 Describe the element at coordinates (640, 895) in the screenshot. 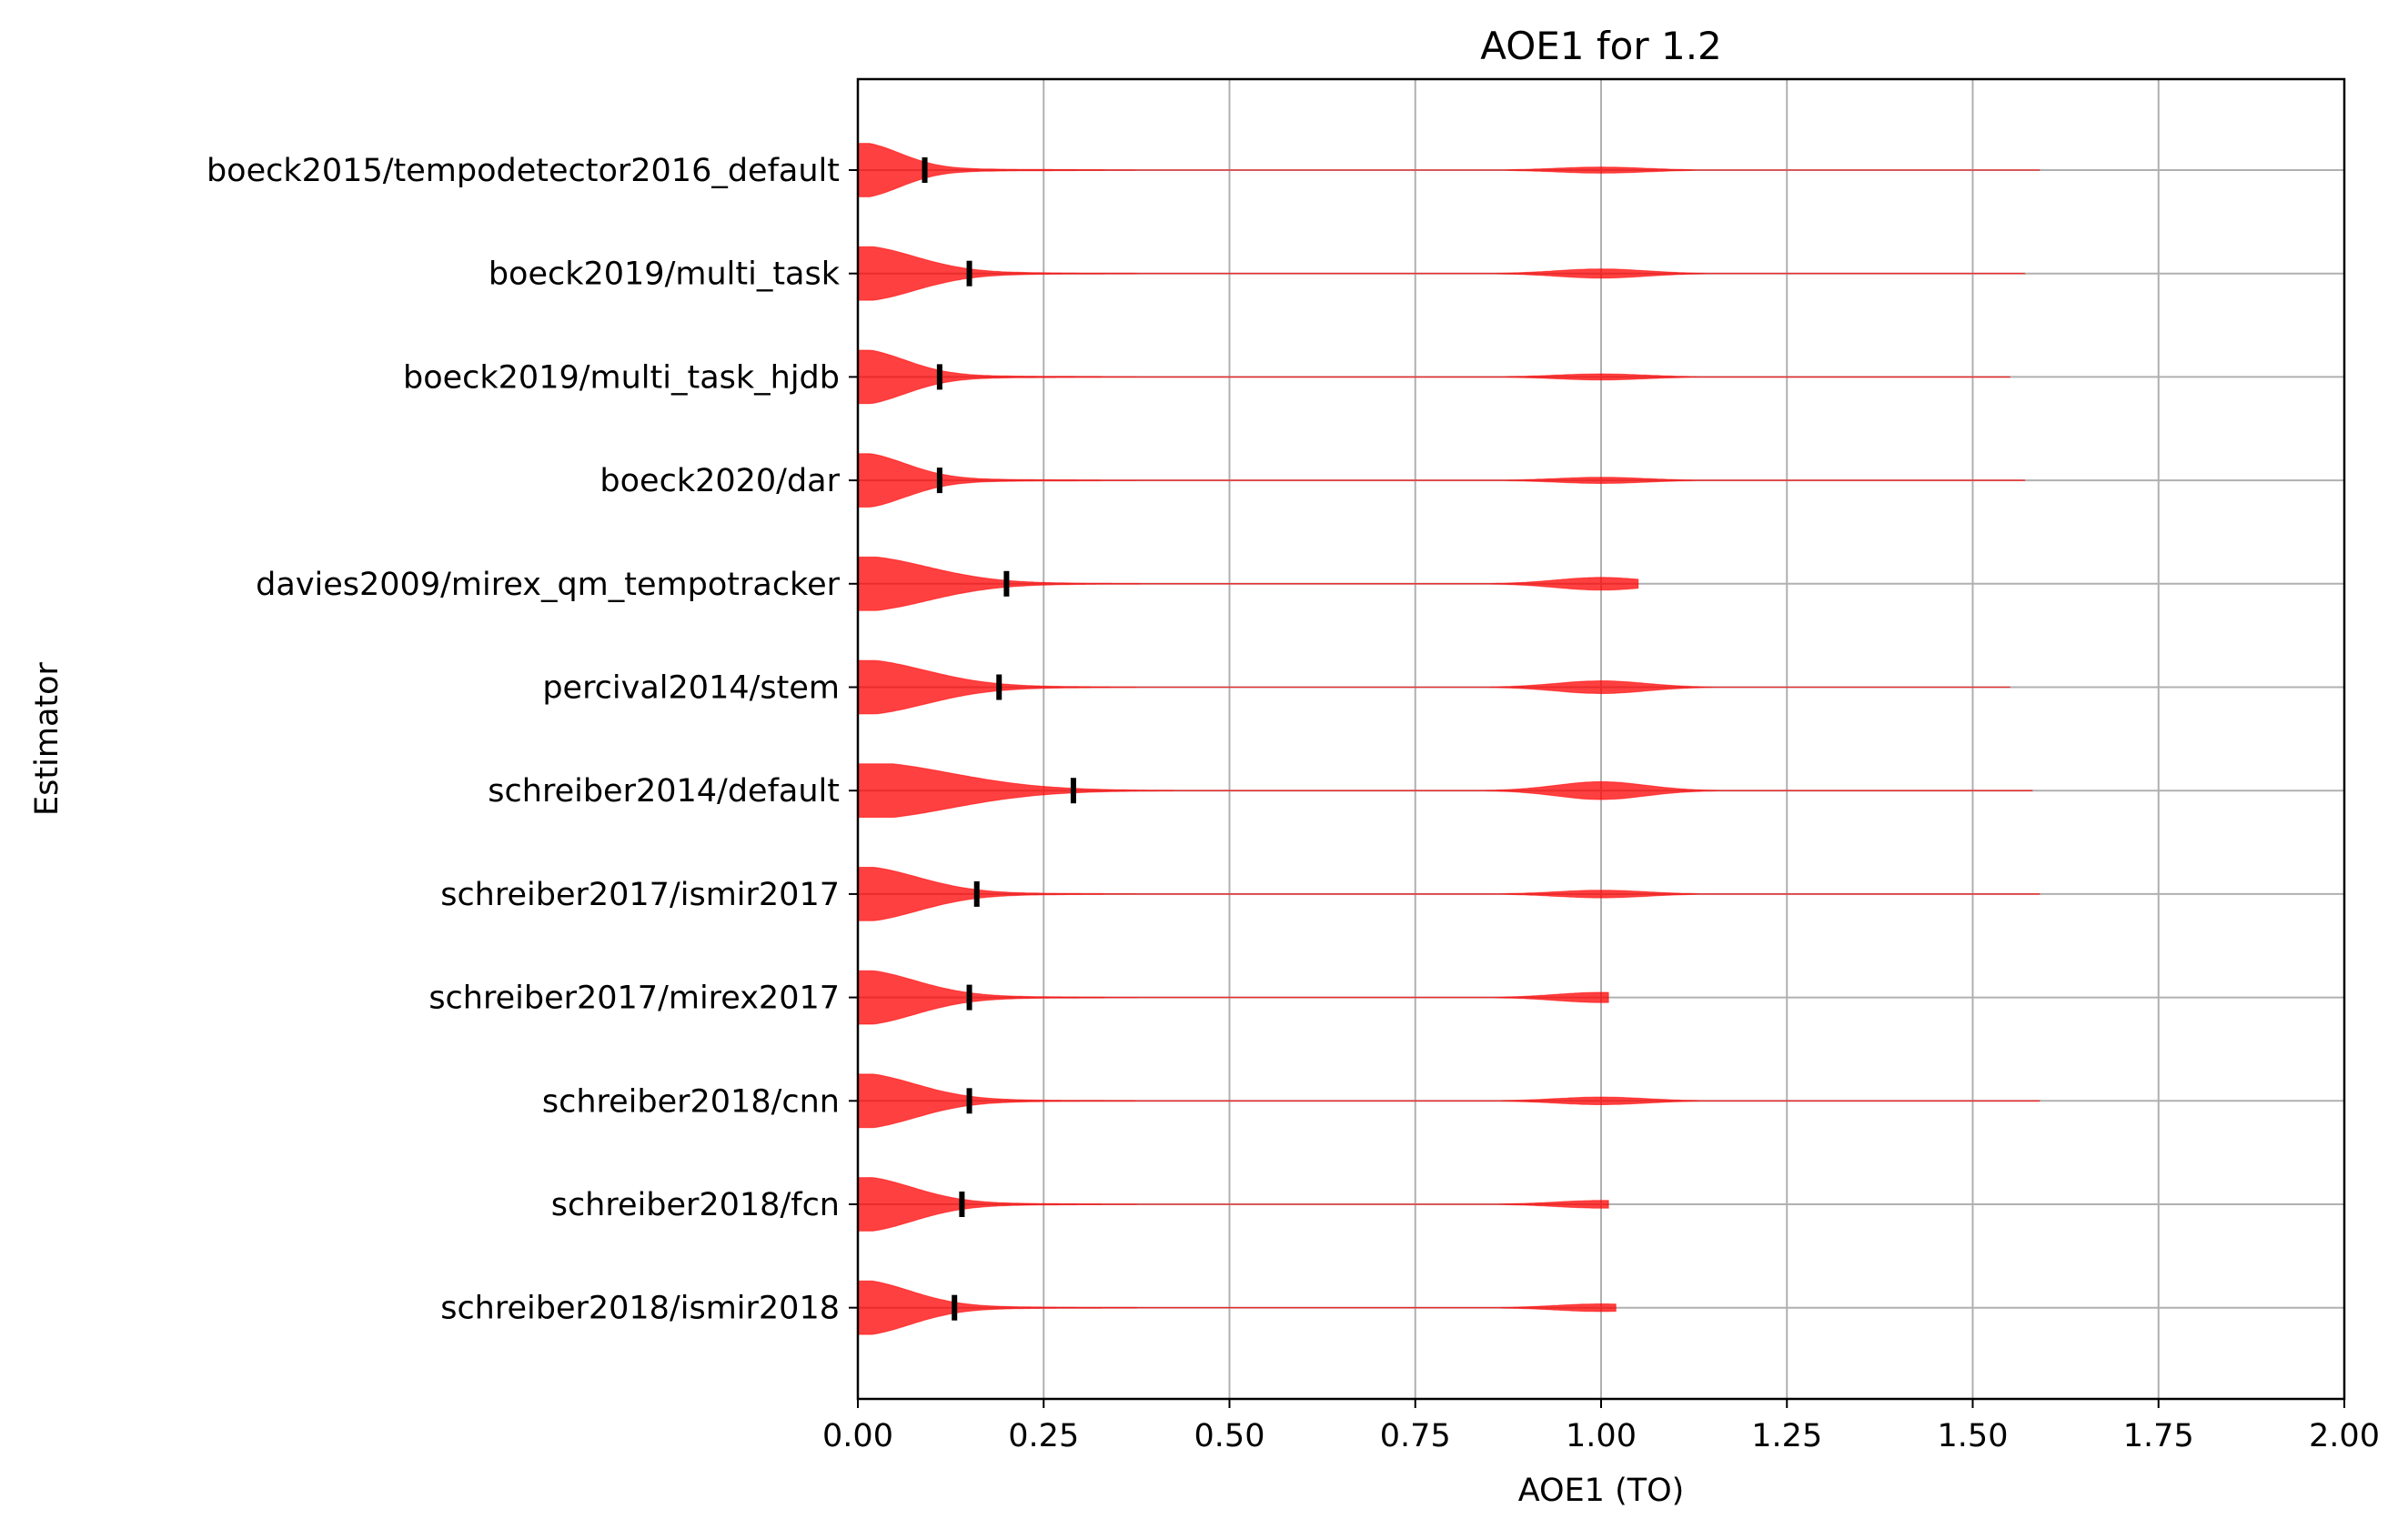

I see `y-tick-label: schreiber2017/ismir2017` at that location.